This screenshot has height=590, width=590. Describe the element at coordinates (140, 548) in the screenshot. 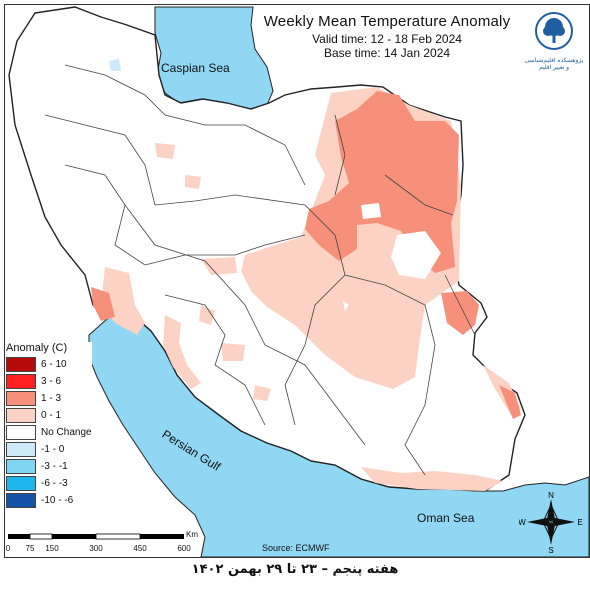

I see `scale-tick: 450` at that location.